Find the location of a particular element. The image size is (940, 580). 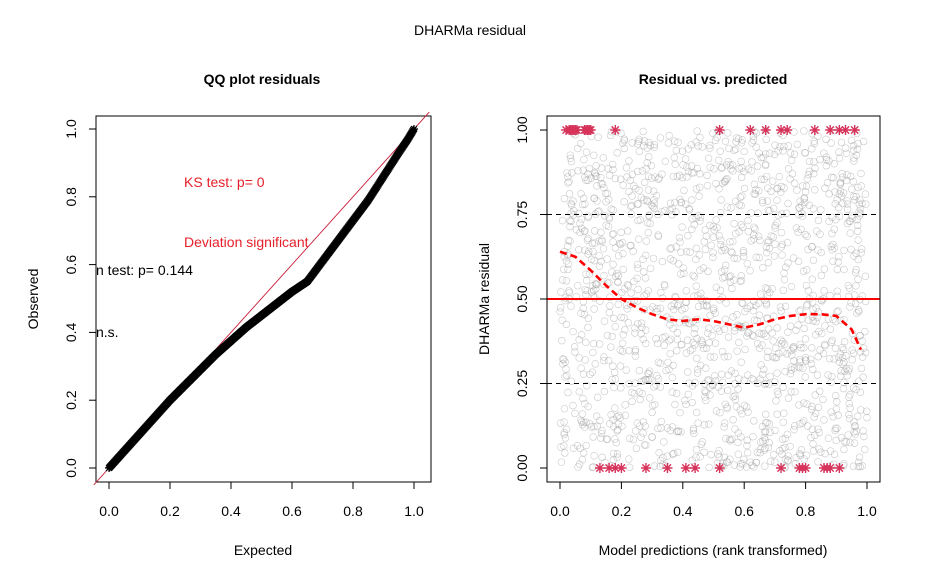

qq-annotation-ks: KS test: p= 0 is located at coordinates (224, 182).